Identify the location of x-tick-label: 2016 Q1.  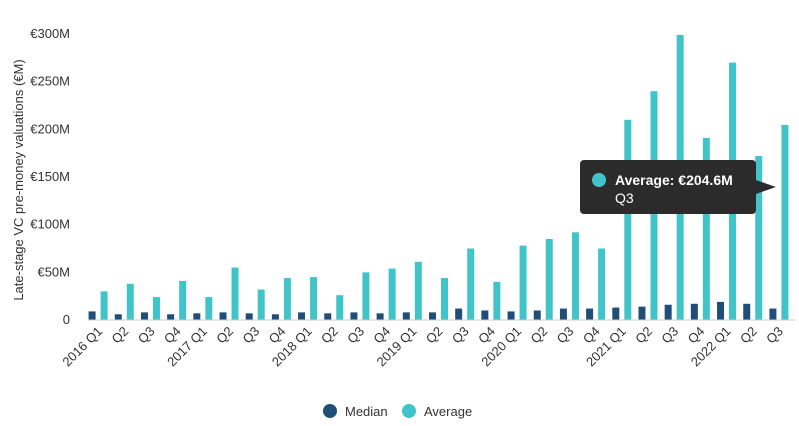
(82, 347).